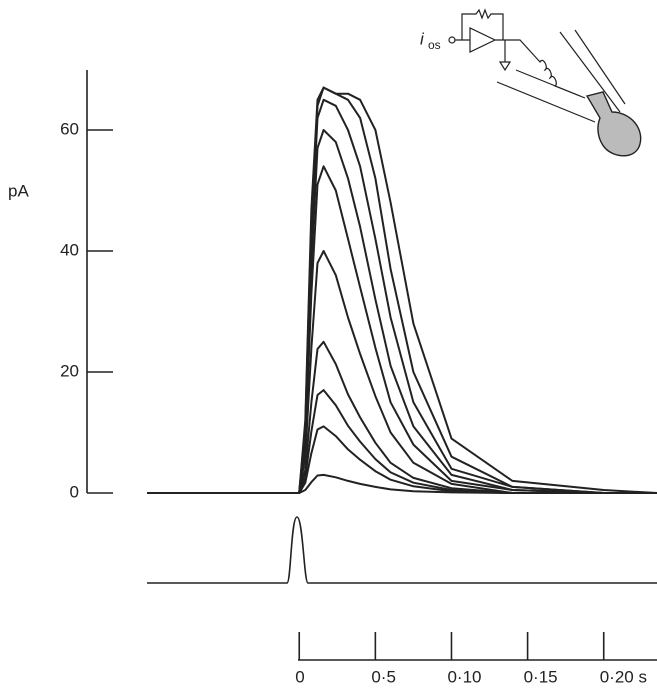  I want to click on x-tick-label: 0·5, so click(383, 676).